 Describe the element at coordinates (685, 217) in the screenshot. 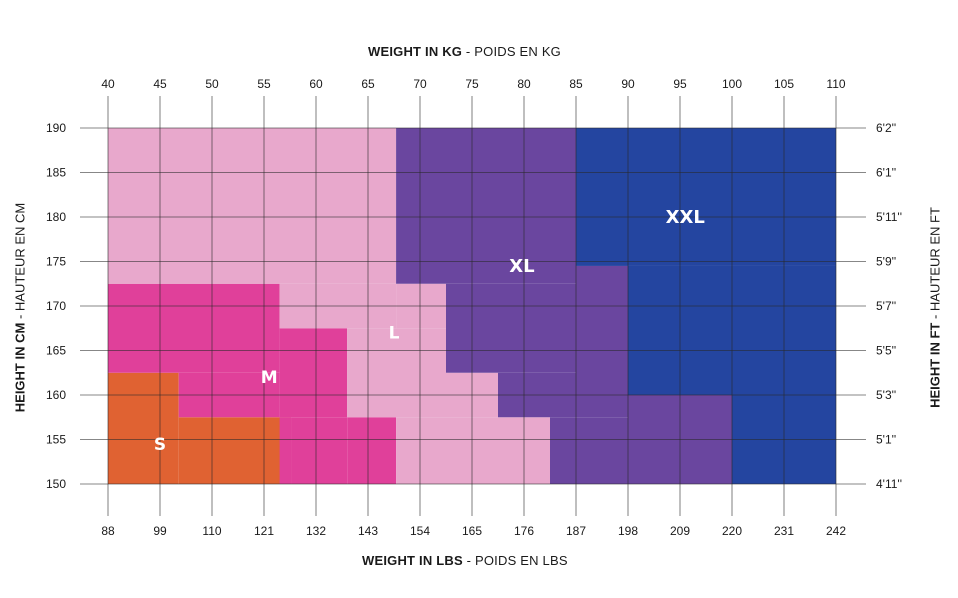

I see `zone-label-xxl: XXL` at that location.